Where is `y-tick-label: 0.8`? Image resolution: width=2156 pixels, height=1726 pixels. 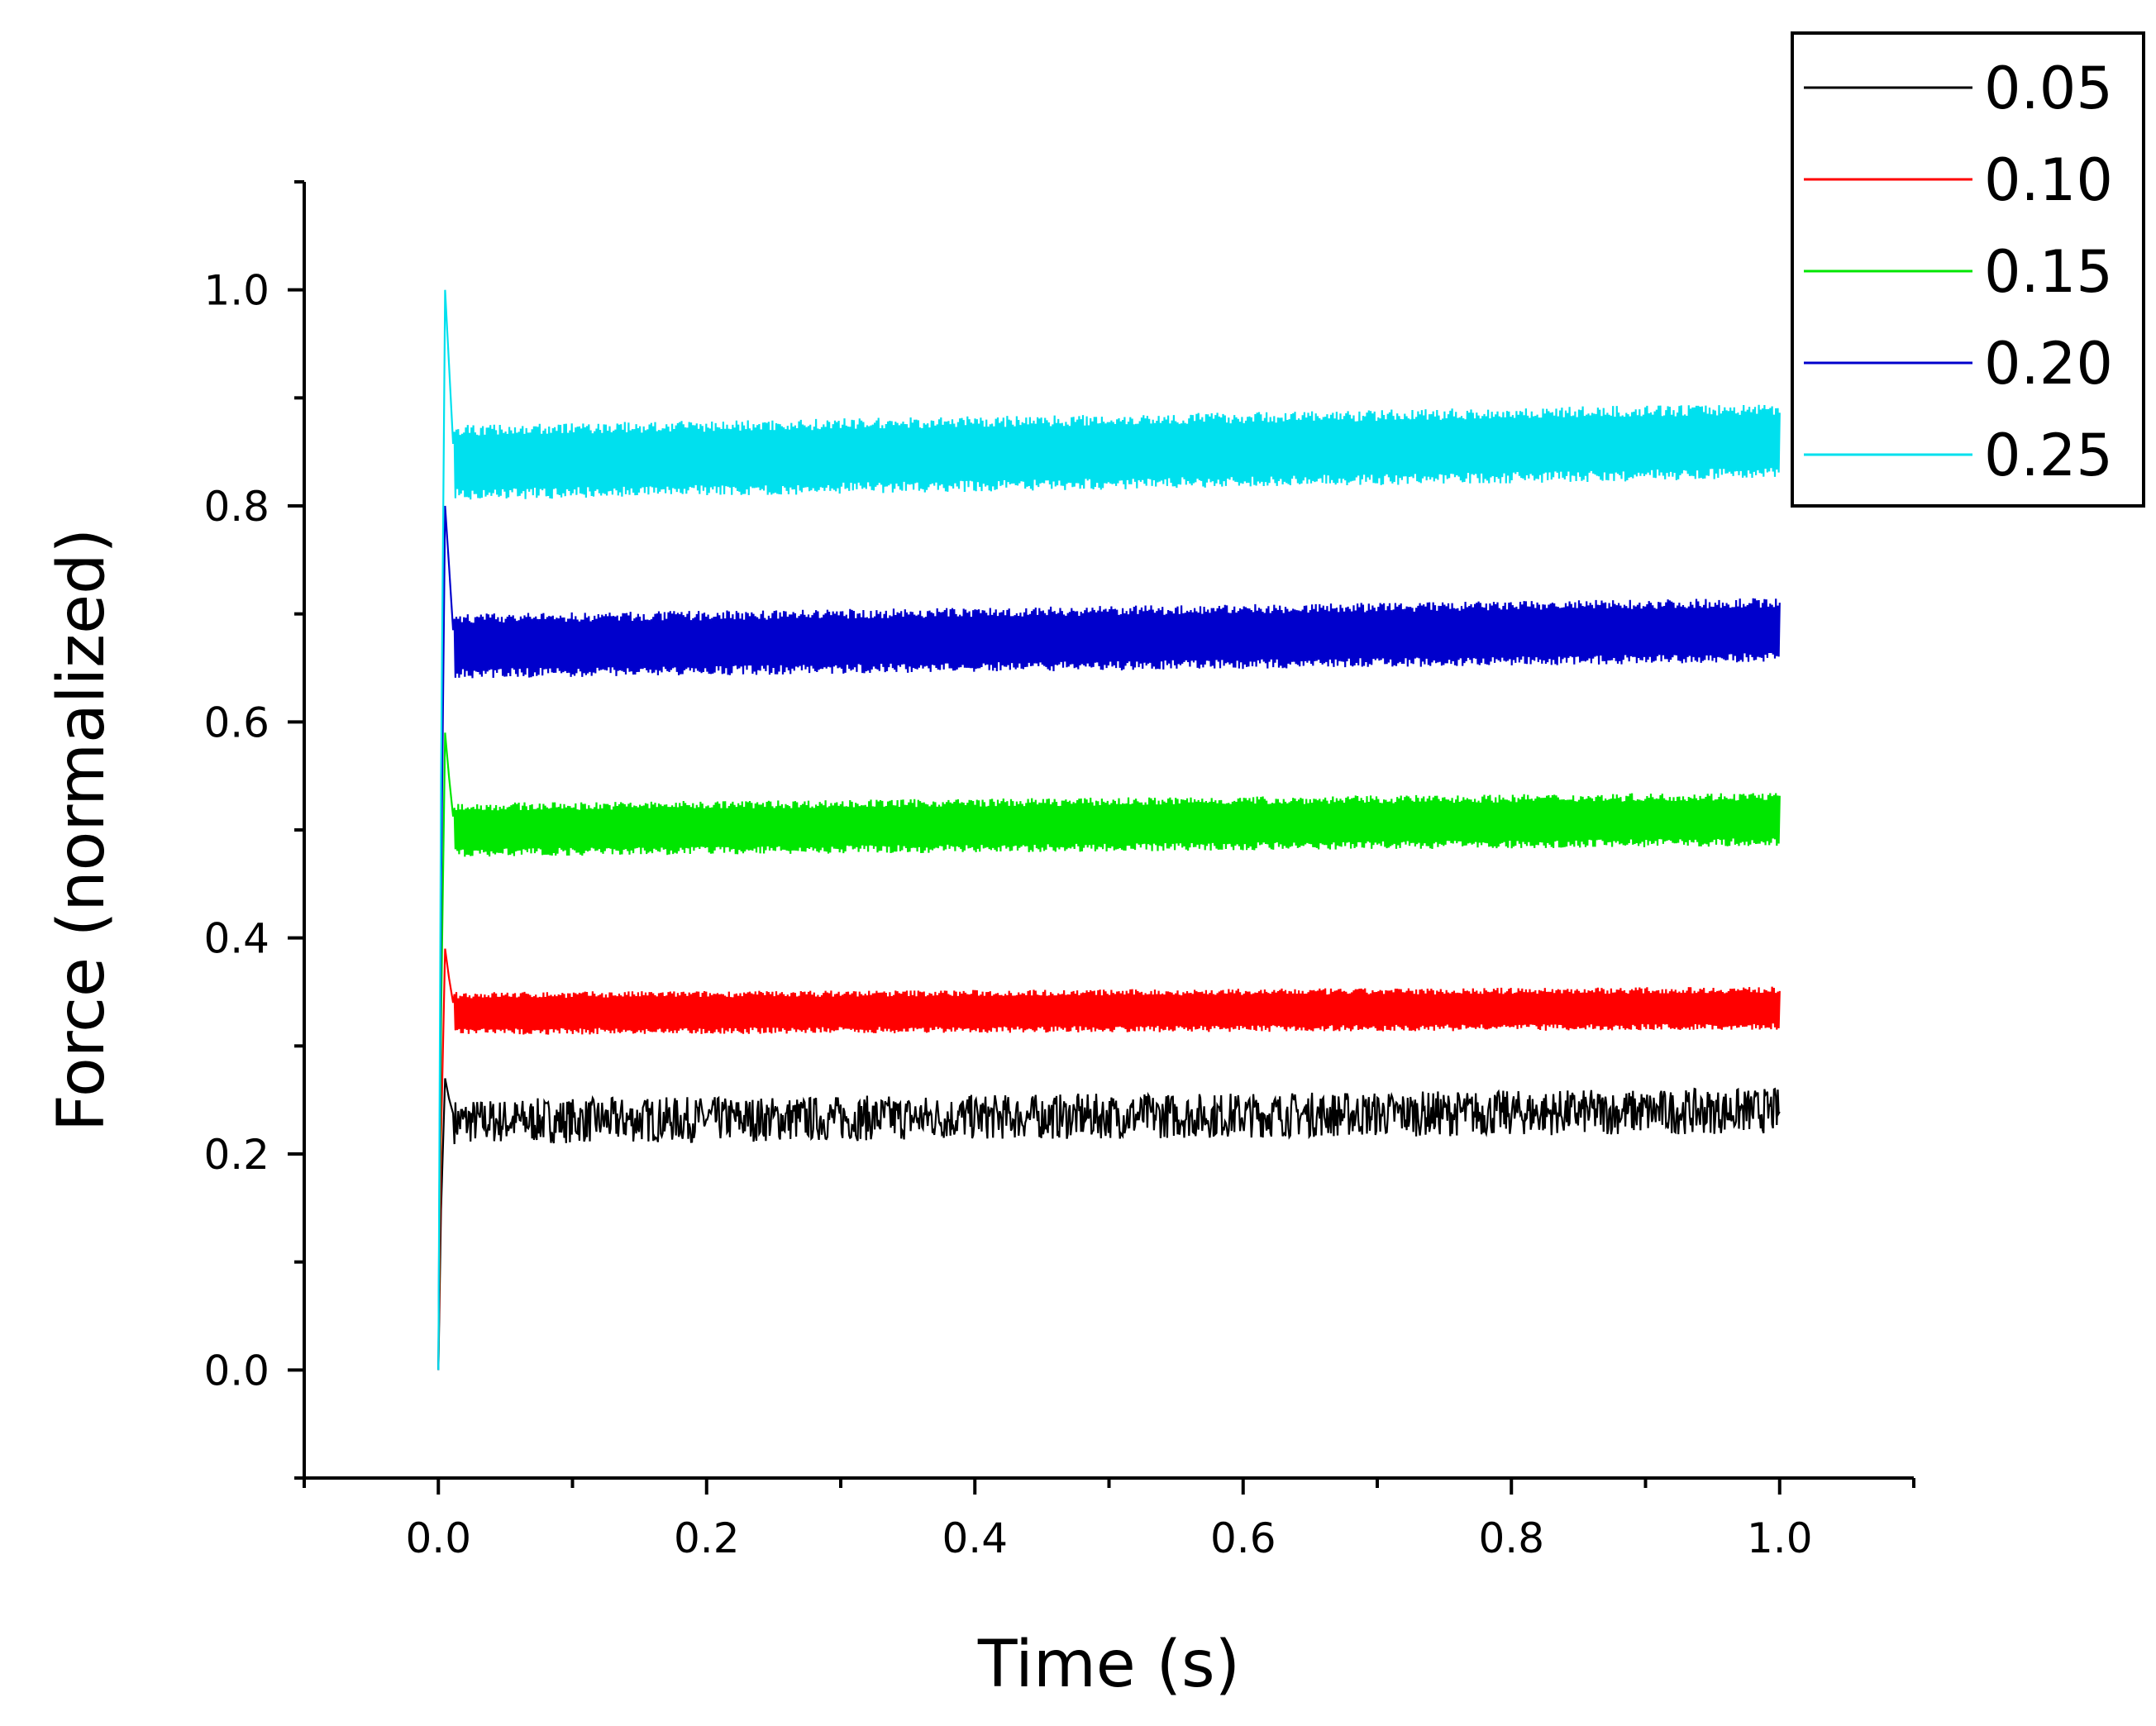 y-tick-label: 0.8 is located at coordinates (236, 507).